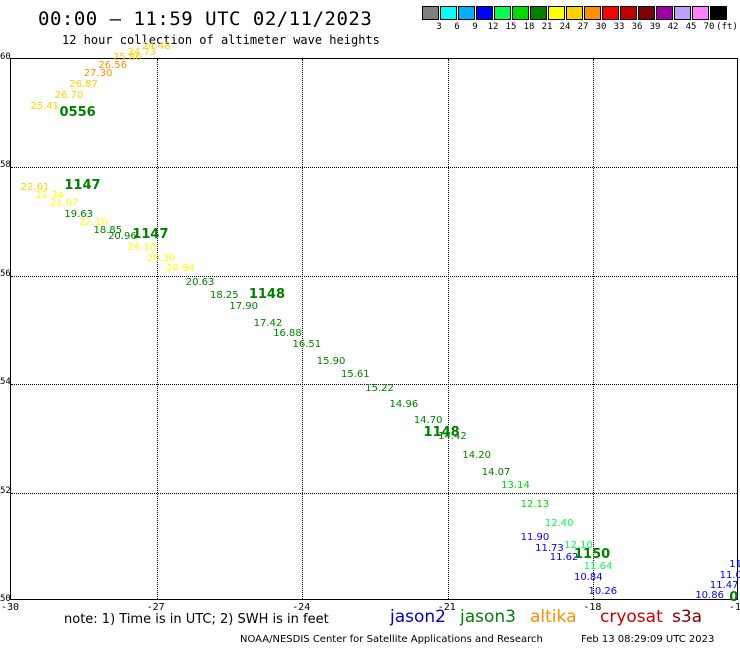  What do you see at coordinates (155, 607) in the screenshot?
I see `longitude-tick-label: -27` at bounding box center [155, 607].